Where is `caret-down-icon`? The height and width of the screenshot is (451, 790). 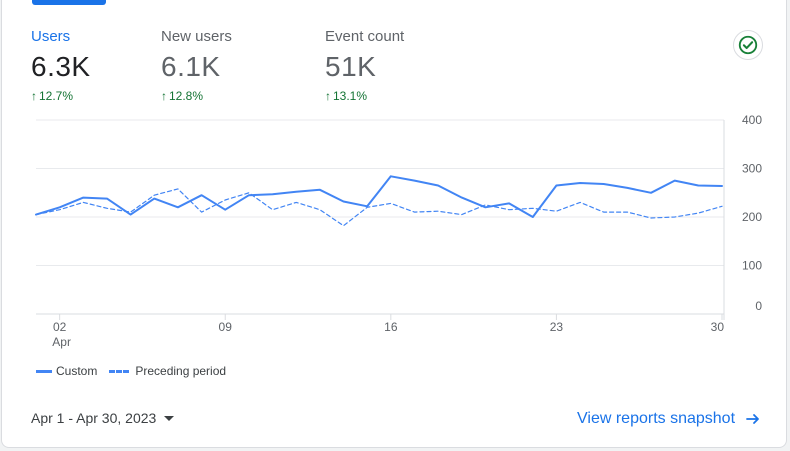
caret-down-icon is located at coordinates (169, 418).